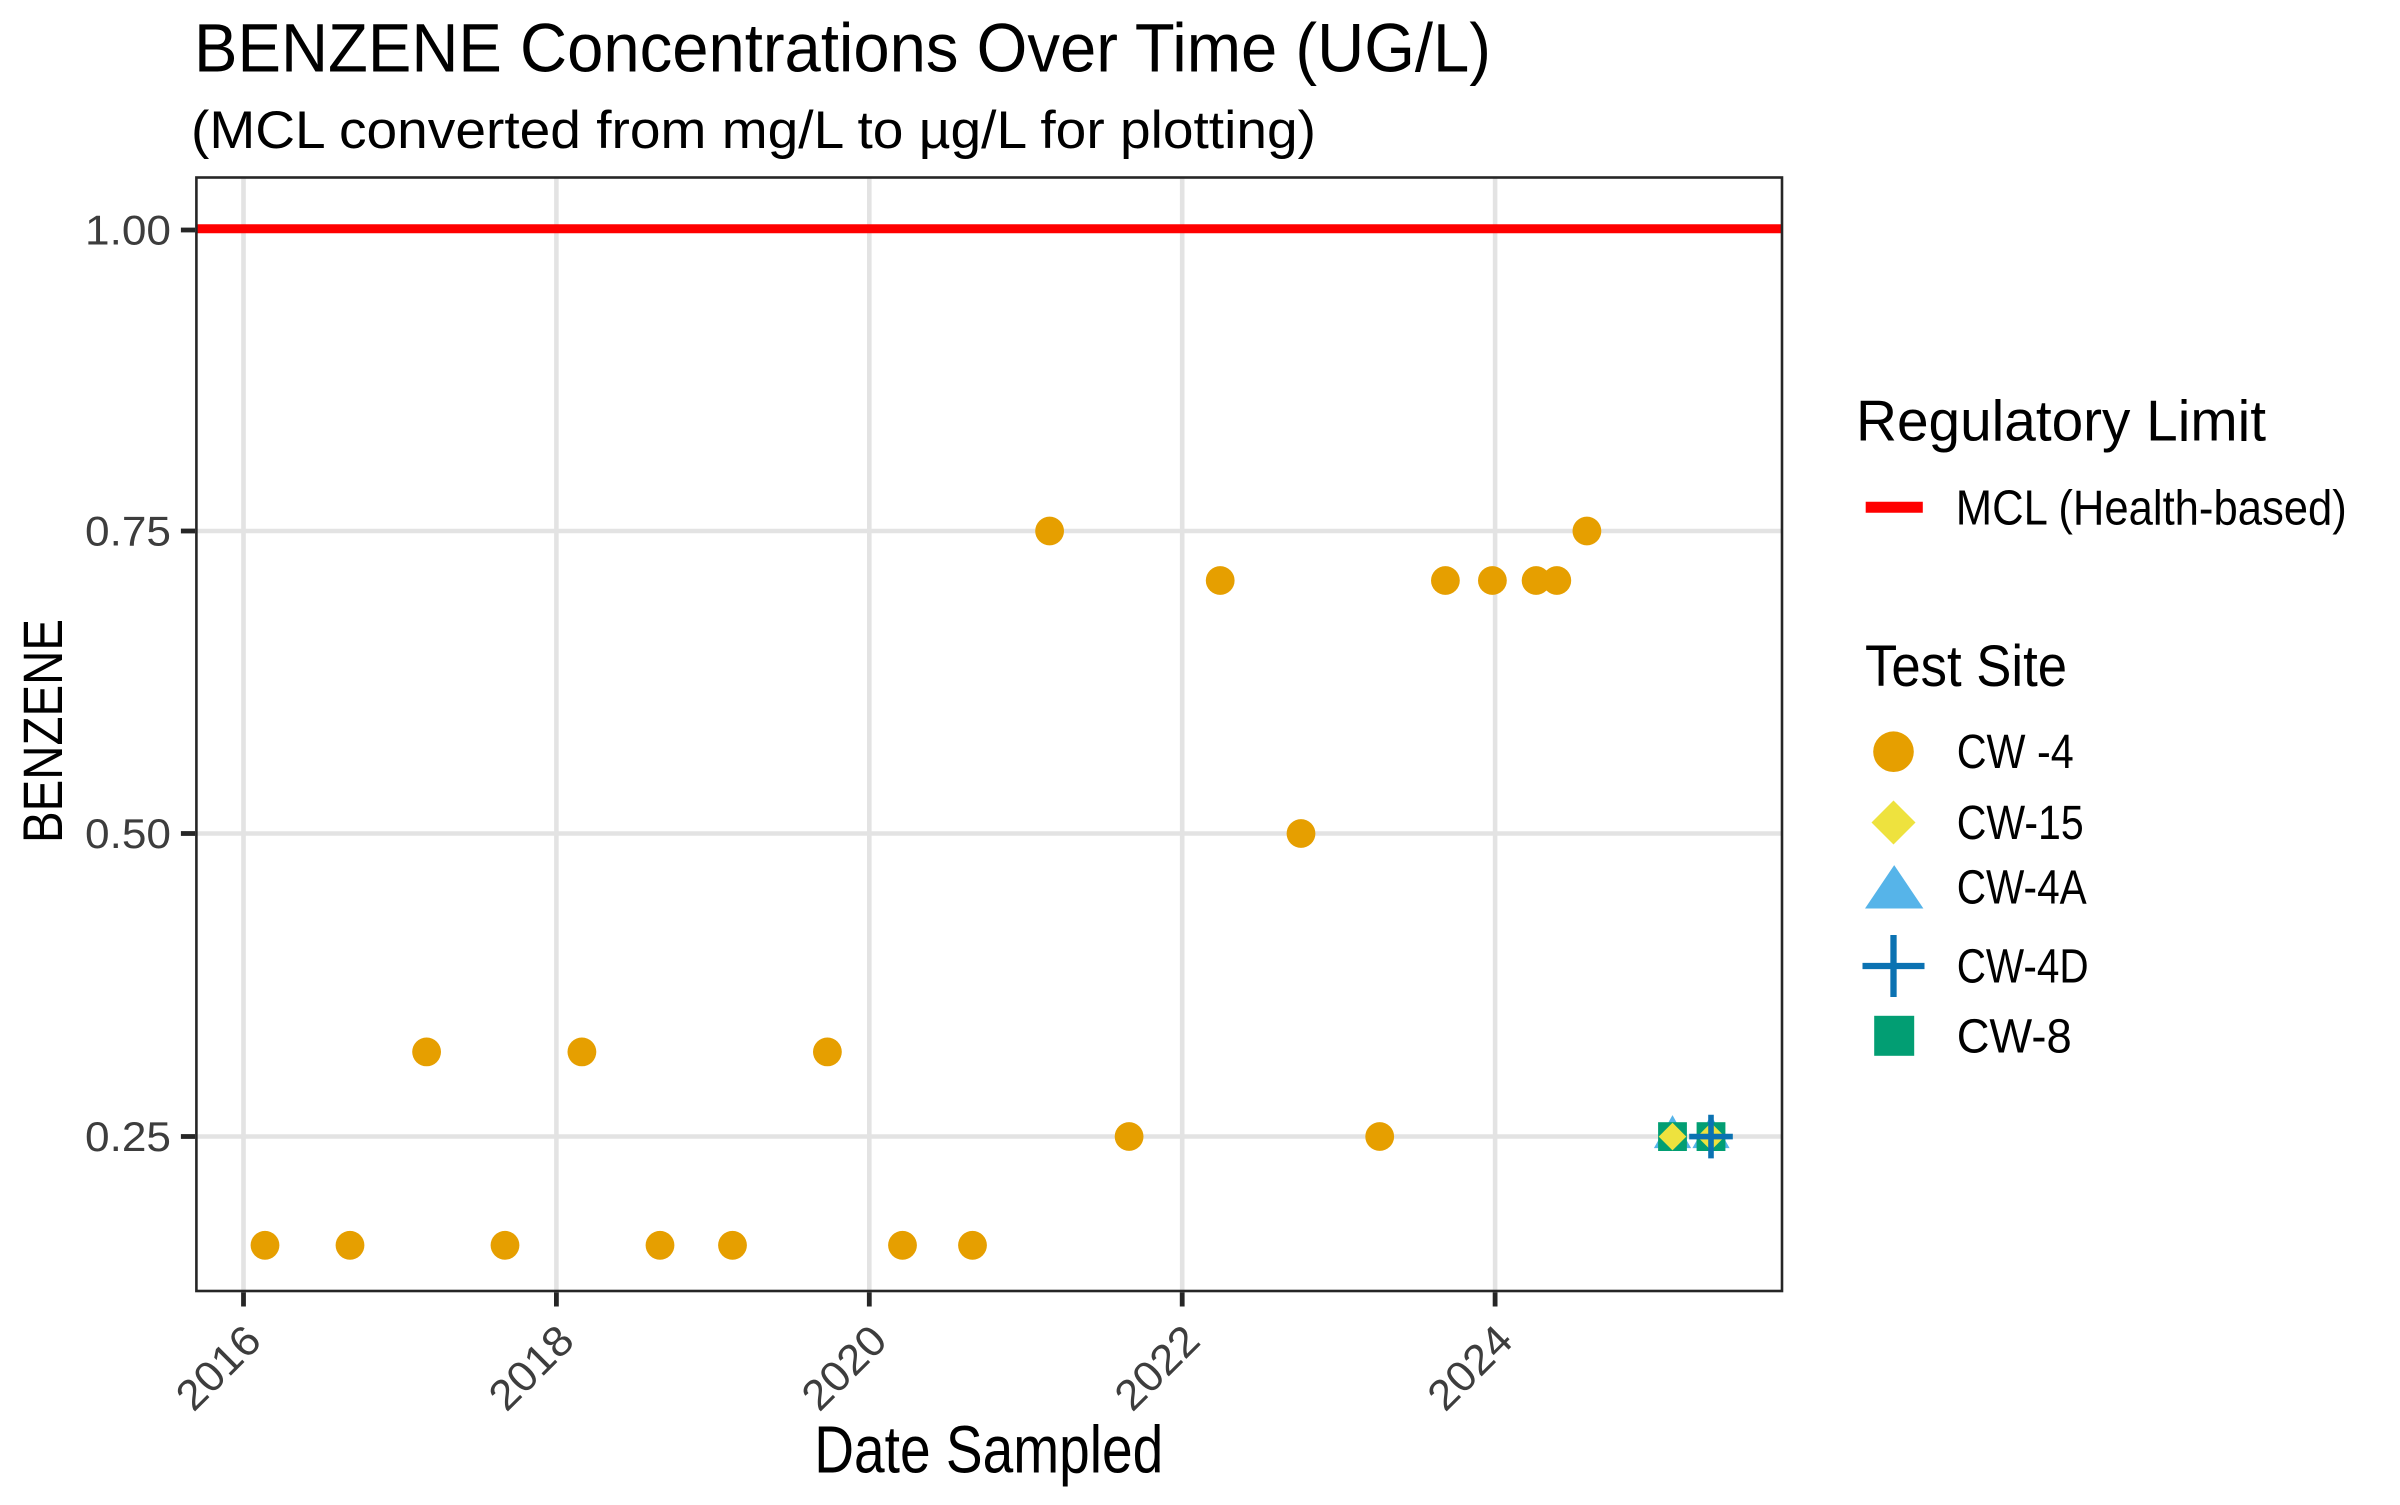 This screenshot has height=1505, width=2400. Describe the element at coordinates (128, 1136) in the screenshot. I see `svg-text: 0.25` at that location.